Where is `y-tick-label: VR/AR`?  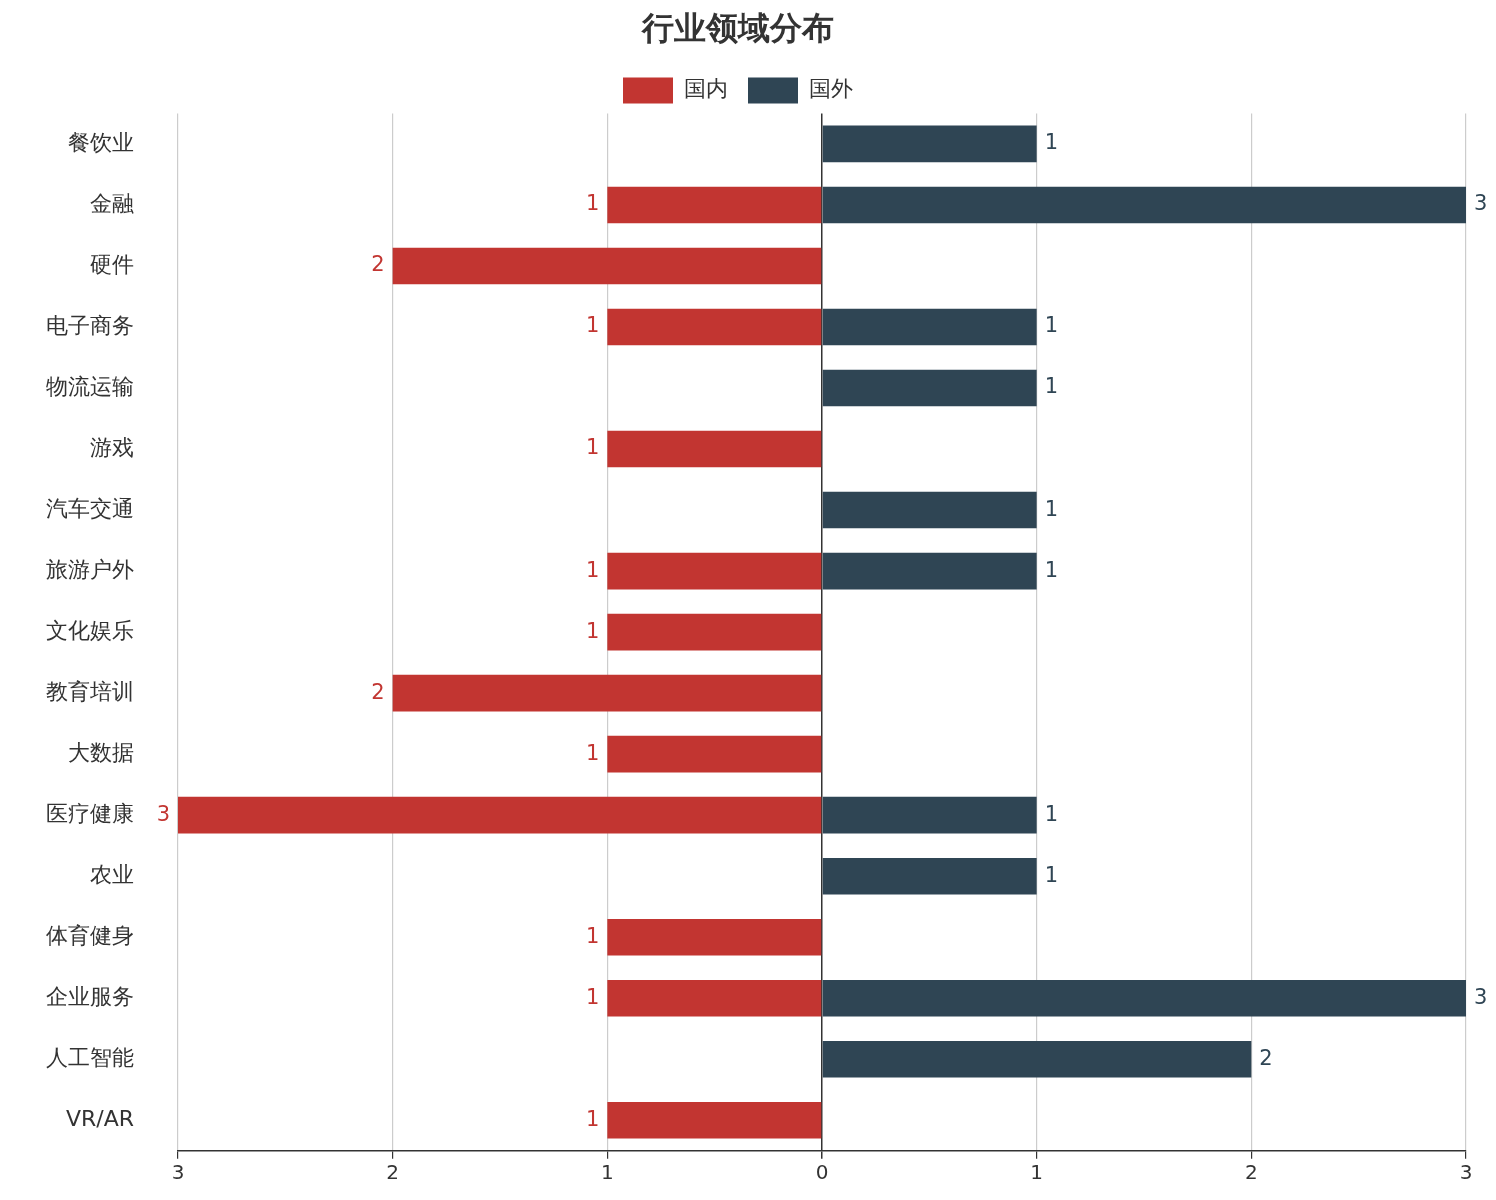
y-tick-label: VR/AR is located at coordinates (99, 1119).